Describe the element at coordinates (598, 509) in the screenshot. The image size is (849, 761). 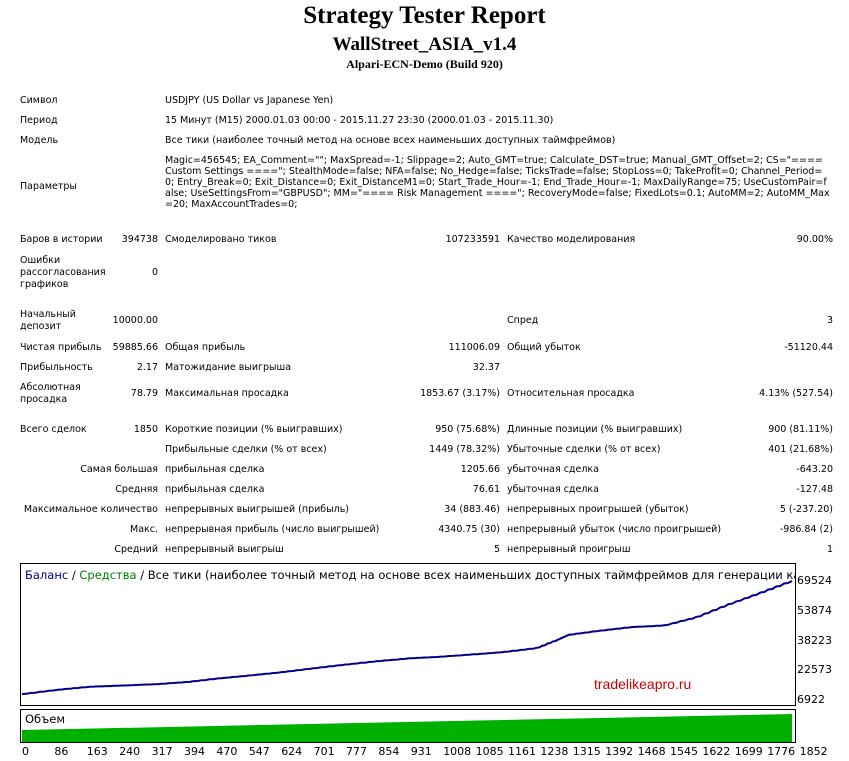
I see `maxcount-losses-label: непрерывных проигрышей (убыток)` at that location.